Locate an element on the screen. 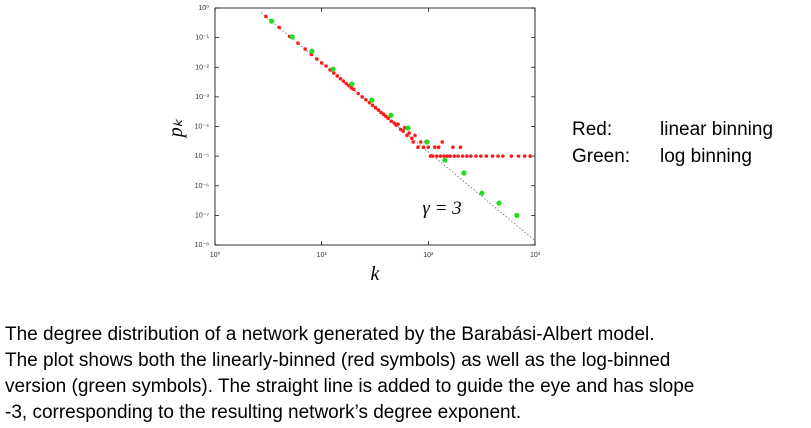 This screenshot has height=428, width=811. legend-key: Red: is located at coordinates (592, 129).